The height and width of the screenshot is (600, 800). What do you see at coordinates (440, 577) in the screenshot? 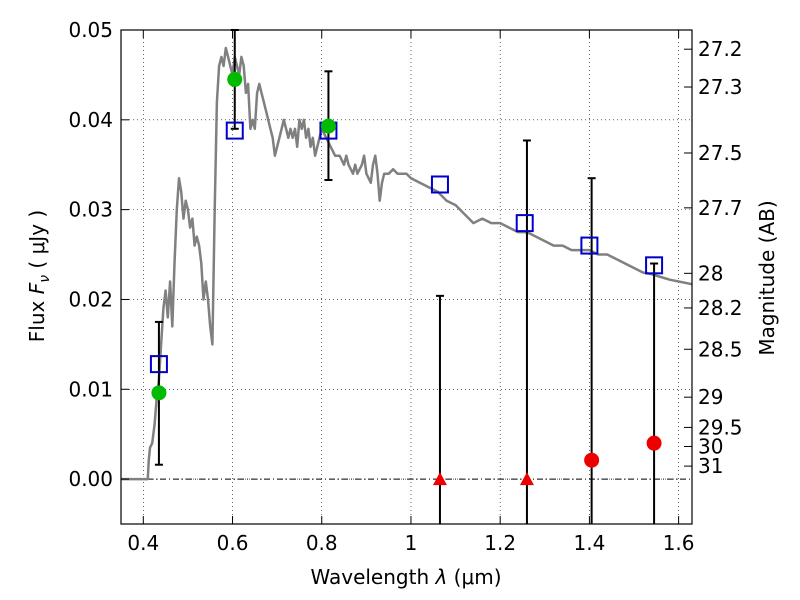
I see `x-axis-label-symbol: λ` at bounding box center [440, 577].